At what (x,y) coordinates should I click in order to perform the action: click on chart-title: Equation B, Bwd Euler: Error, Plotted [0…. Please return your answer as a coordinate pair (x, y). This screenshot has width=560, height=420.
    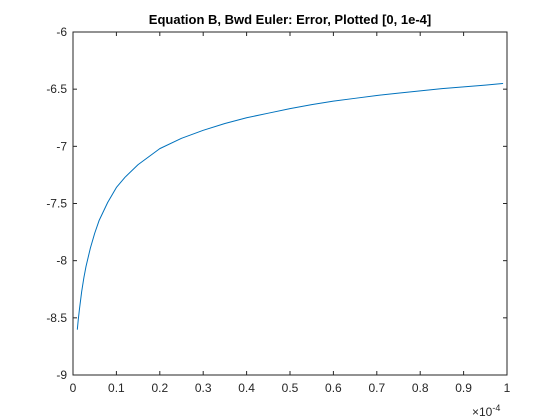
    Looking at the image, I should click on (290, 19).